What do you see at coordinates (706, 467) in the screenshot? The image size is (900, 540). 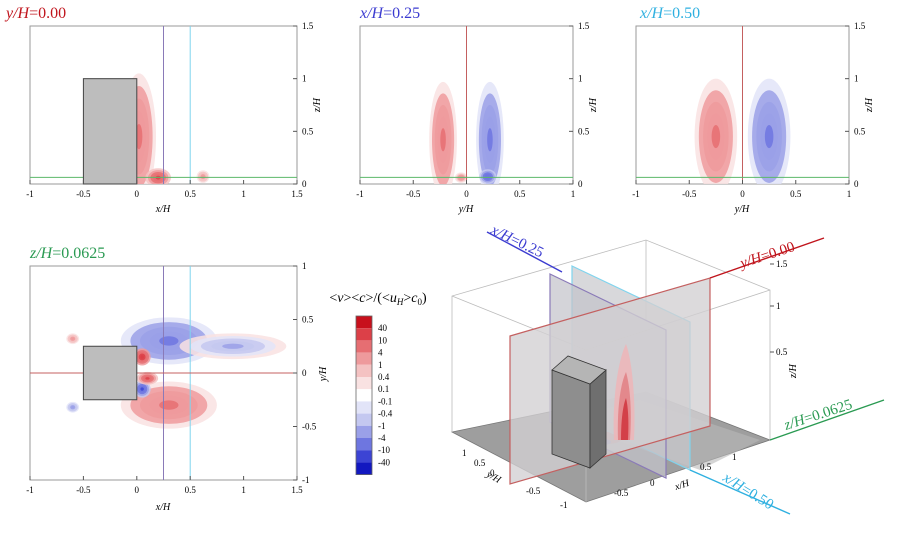 I see `3d-x-tick-label: 0.5` at bounding box center [706, 467].